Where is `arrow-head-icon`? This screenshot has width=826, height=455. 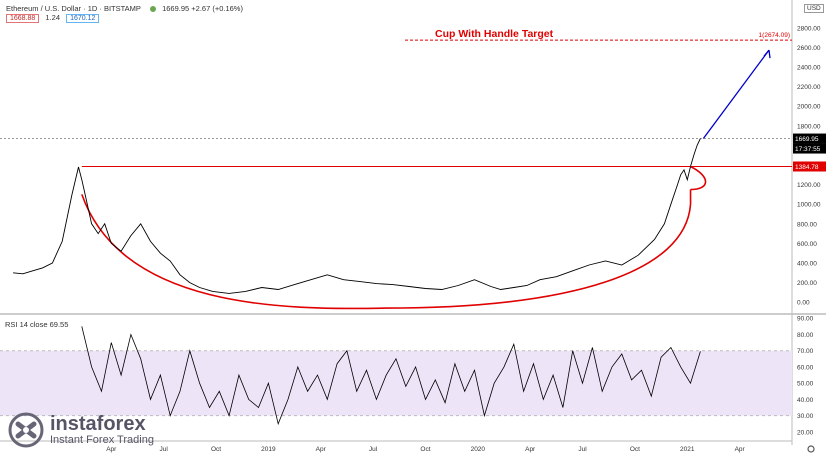 arrow-head-icon is located at coordinates (767, 54).